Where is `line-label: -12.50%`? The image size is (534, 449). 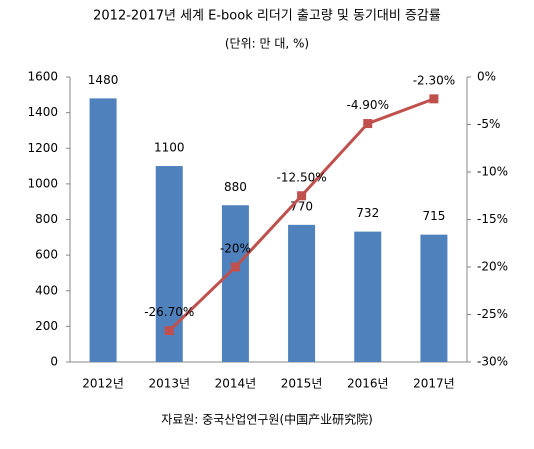 line-label: -12.50% is located at coordinates (302, 177).